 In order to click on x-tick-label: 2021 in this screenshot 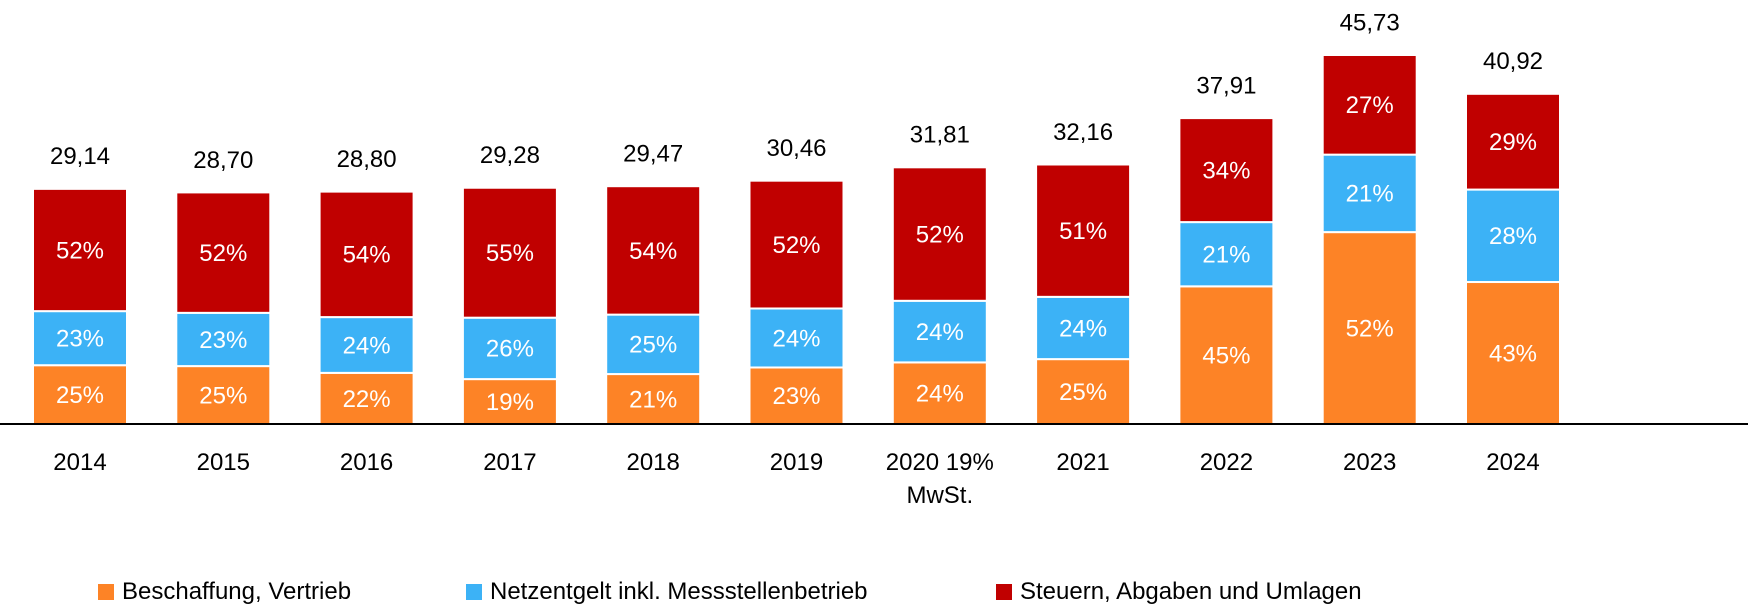, I will do `click(1083, 462)`.